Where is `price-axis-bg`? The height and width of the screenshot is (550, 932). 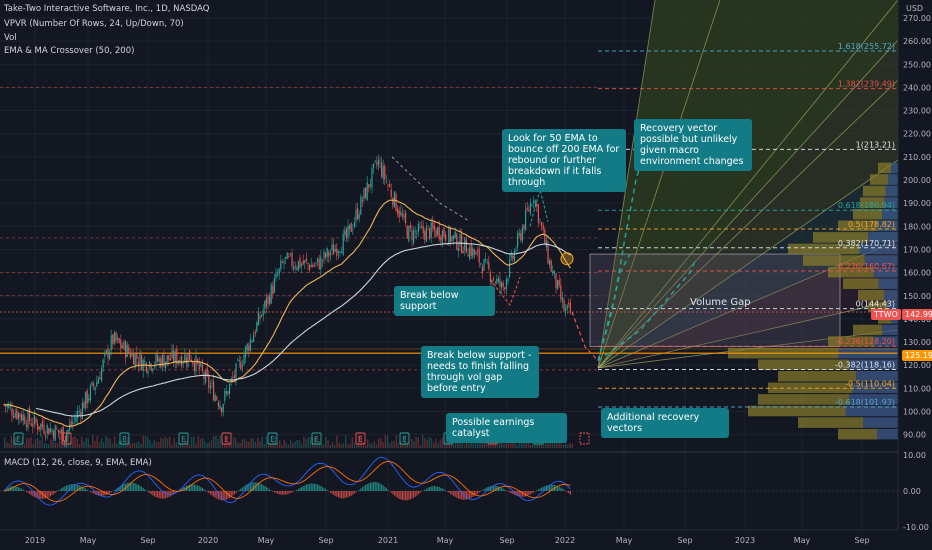
price-axis-bg is located at coordinates (915, 265).